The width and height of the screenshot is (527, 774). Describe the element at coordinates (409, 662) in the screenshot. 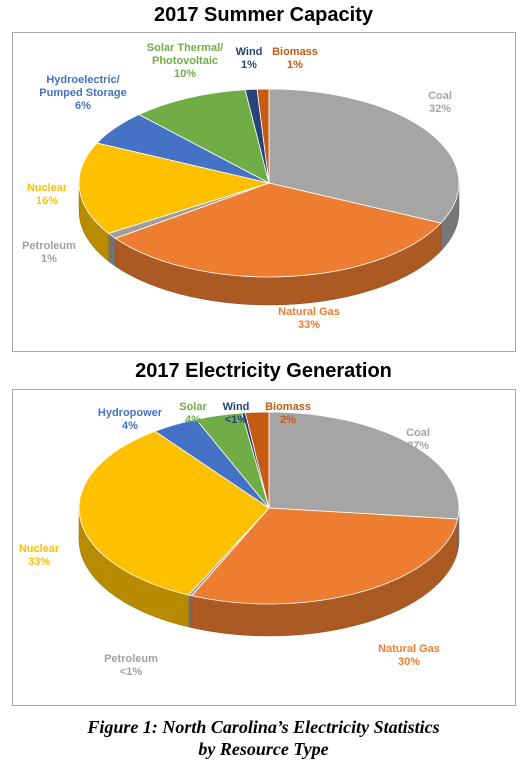

I see `value-natural-gas: 30%` at that location.